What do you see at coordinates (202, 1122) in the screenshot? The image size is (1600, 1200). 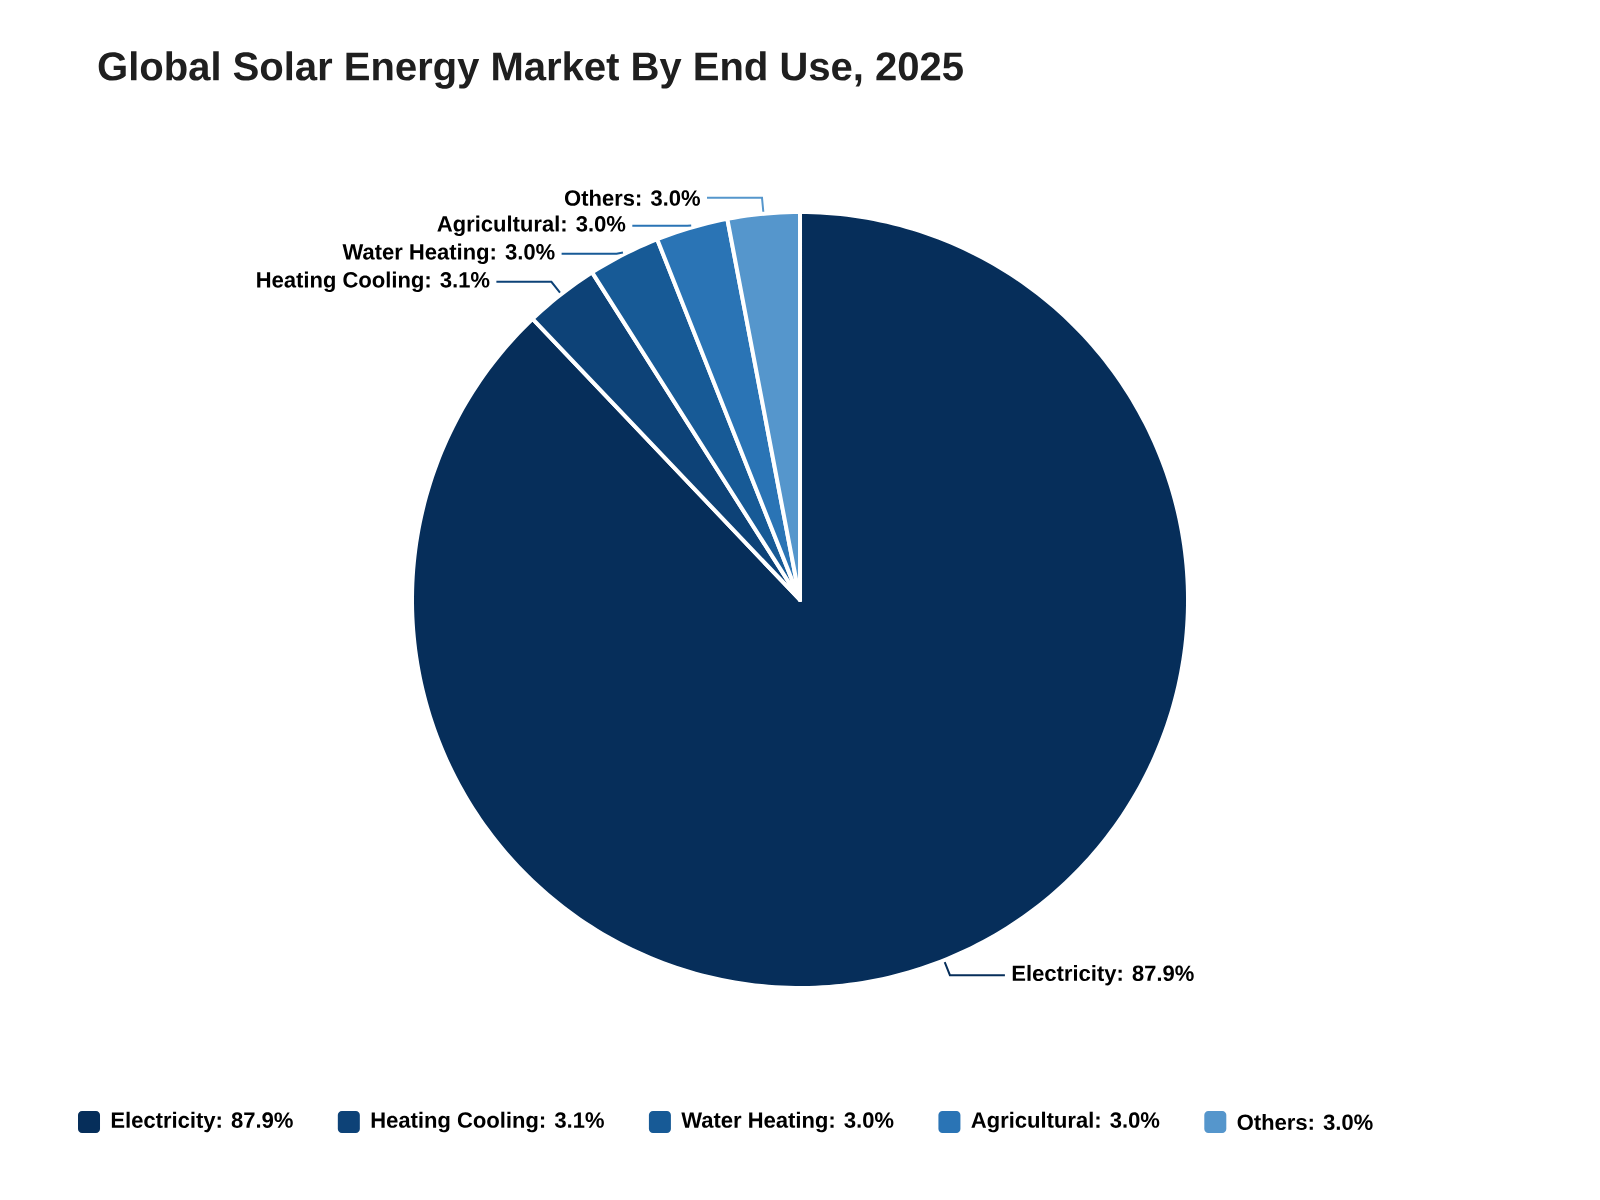 I see `legend-label: Electricity: 87.9%` at bounding box center [202, 1122].